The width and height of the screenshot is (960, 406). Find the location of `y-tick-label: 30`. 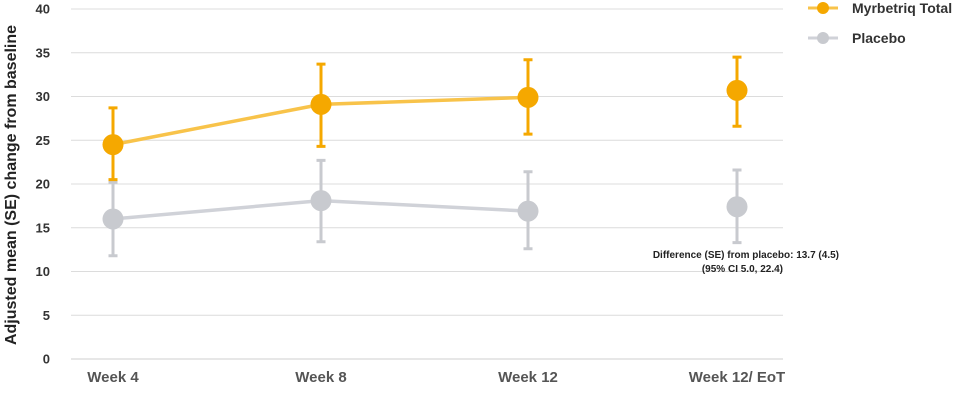

y-tick-label: 30 is located at coordinates (43, 96).